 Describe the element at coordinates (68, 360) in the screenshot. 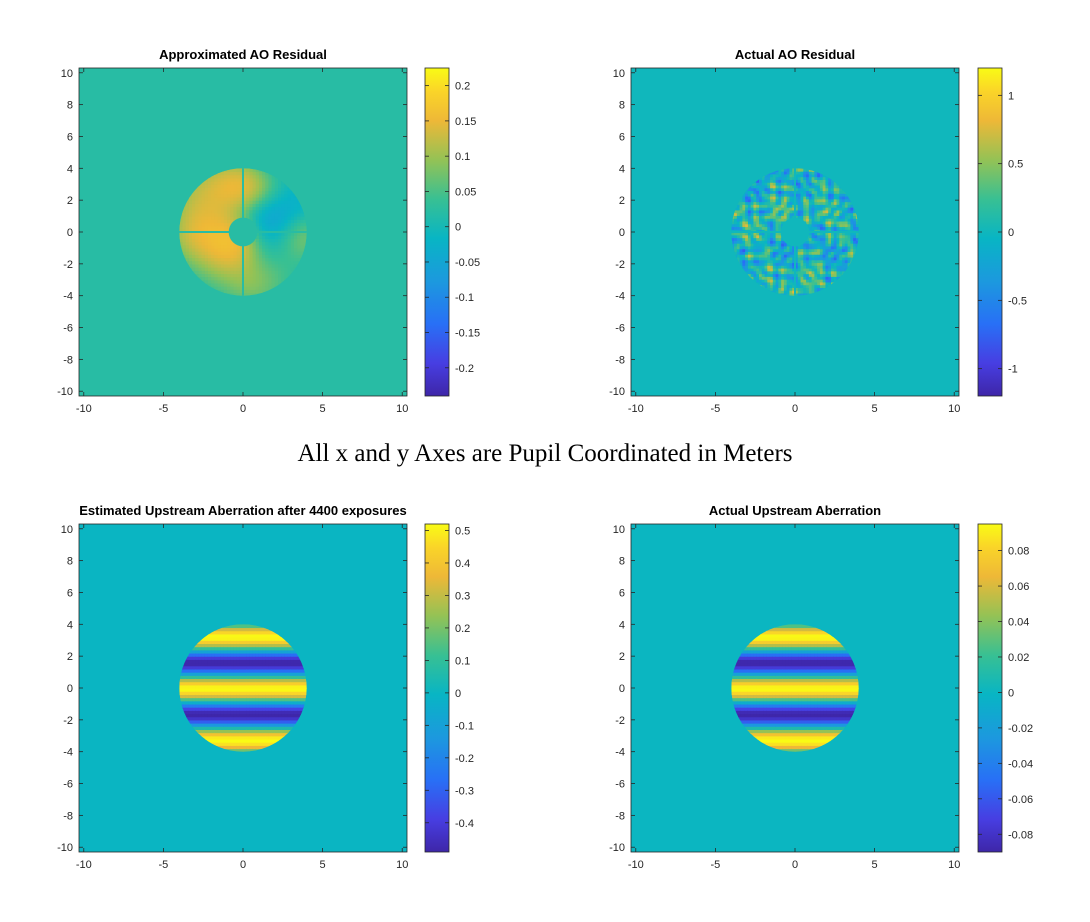

I see `y-tick-label: -8` at that location.